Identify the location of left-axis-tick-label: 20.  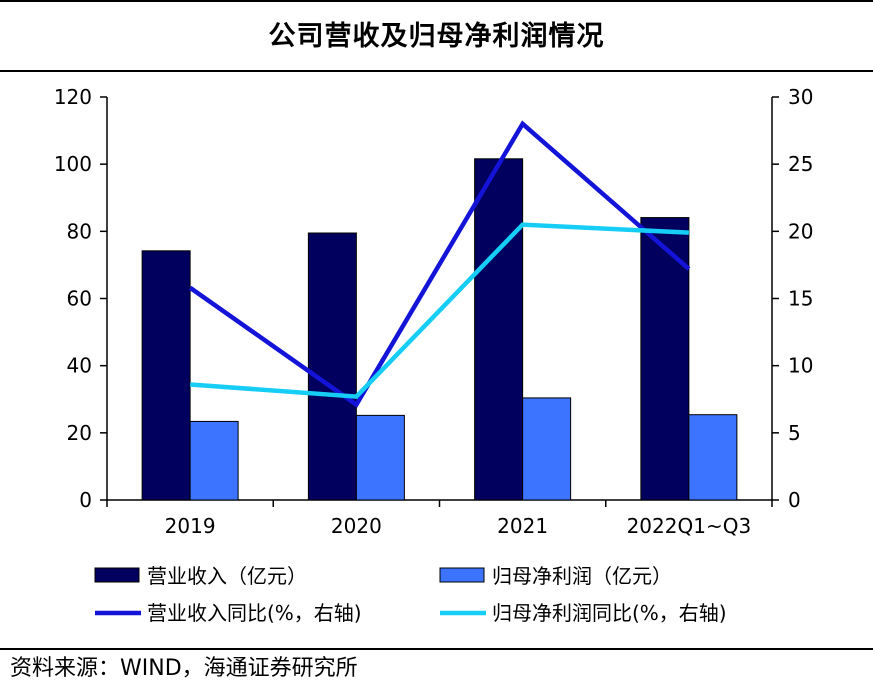
(79, 433).